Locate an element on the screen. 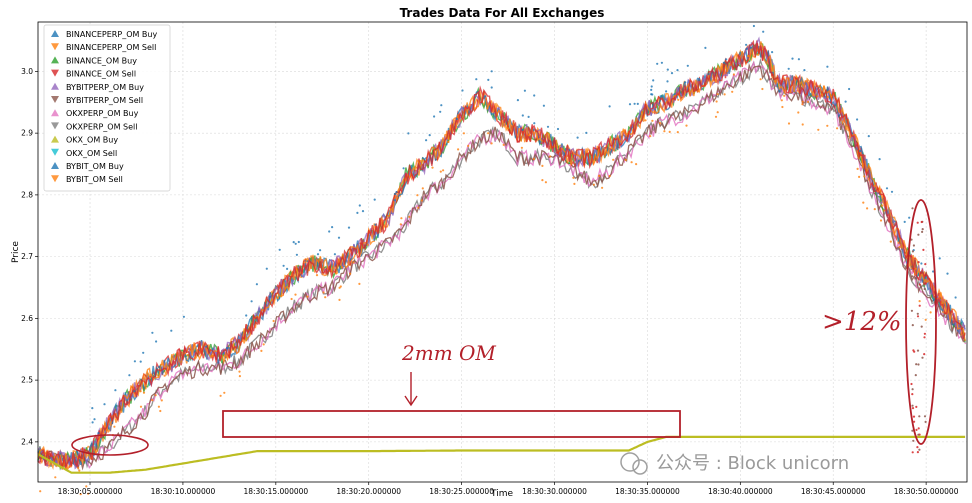 This screenshot has height=503, width=972. y-axis-ticks: 2.4 2.5 2.6 2.7 2.8 2.9 3.0 is located at coordinates (29, 256).